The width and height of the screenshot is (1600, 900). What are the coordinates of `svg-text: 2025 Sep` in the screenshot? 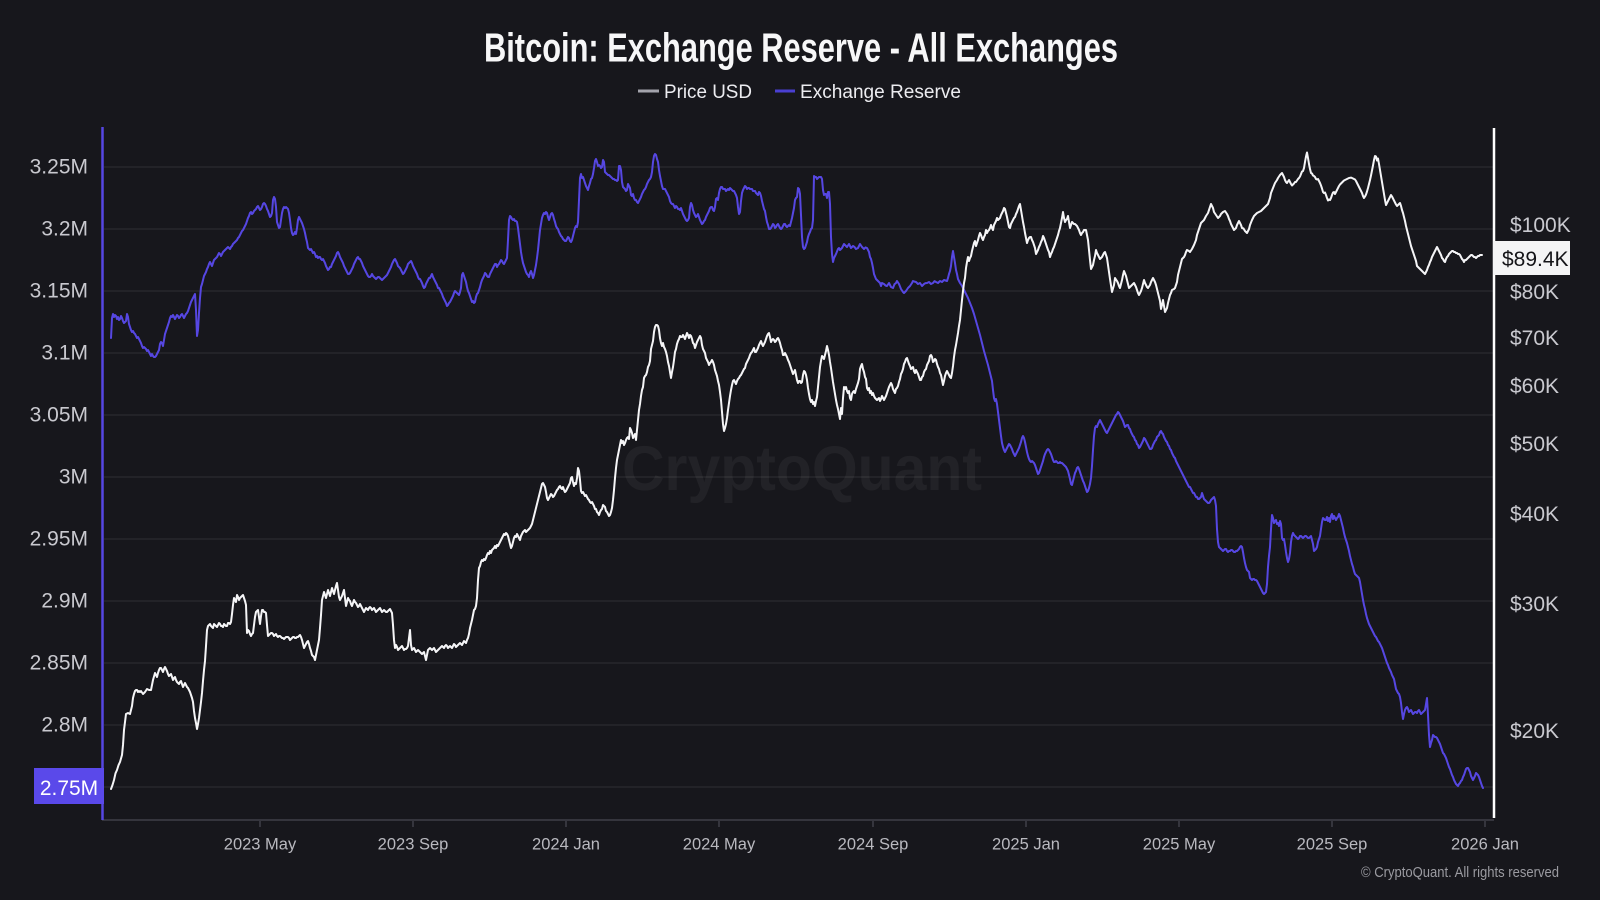 It's located at (1332, 845).